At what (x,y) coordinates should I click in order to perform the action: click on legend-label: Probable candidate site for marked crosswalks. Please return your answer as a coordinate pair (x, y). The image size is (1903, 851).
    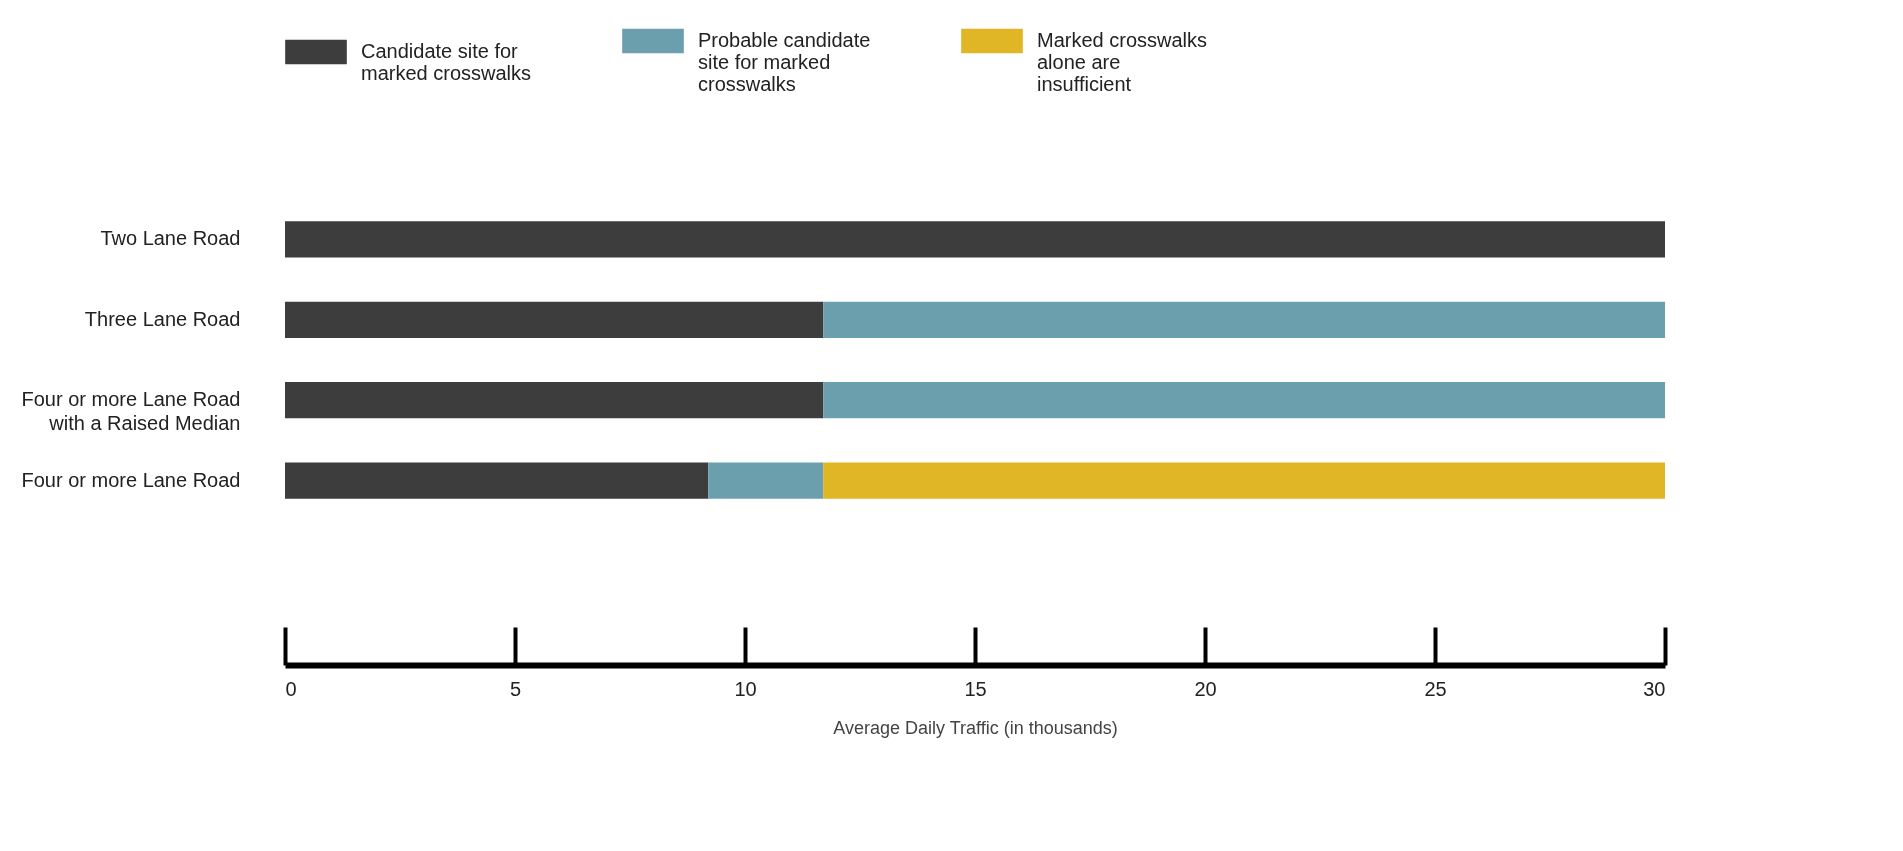
    Looking at the image, I should click on (784, 62).